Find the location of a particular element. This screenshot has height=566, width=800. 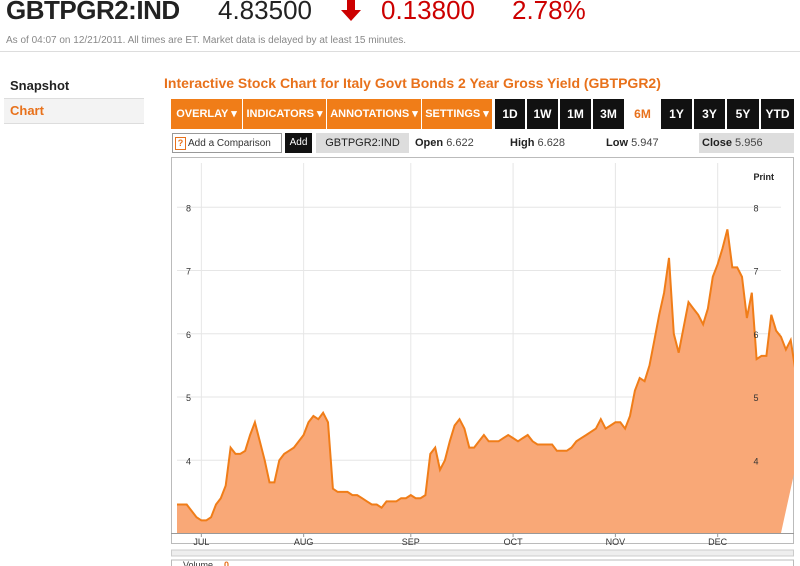

volume-label: Volume is located at coordinates (198, 563).